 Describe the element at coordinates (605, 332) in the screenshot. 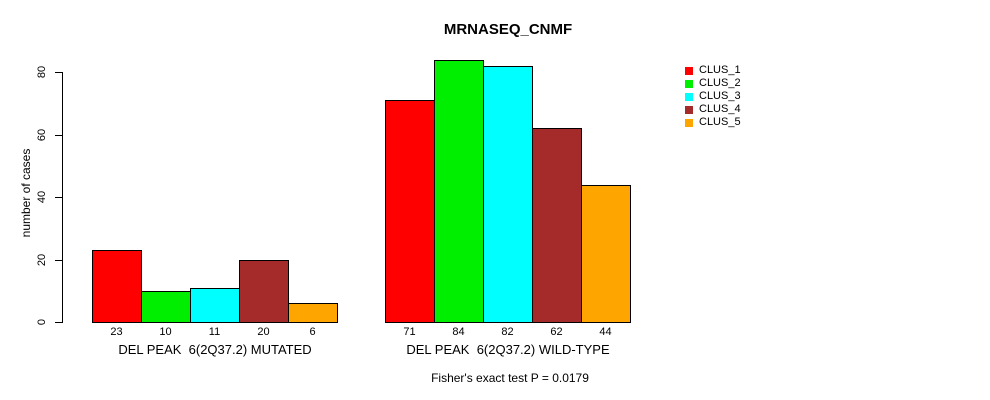

I see `bar-value-label: 44` at that location.